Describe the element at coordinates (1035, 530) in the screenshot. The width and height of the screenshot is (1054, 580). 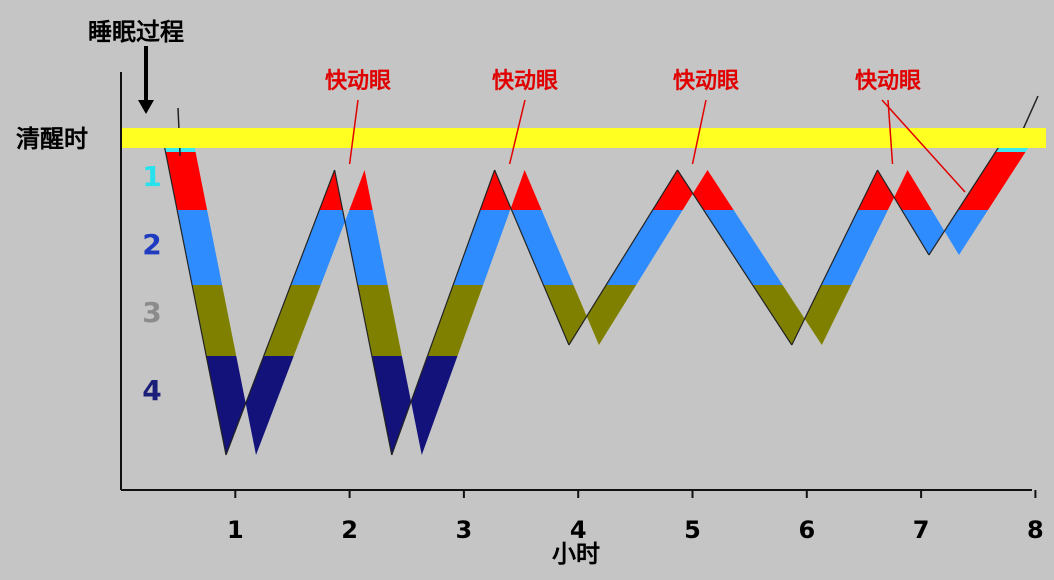
I see `x-tick-label: 8` at that location.